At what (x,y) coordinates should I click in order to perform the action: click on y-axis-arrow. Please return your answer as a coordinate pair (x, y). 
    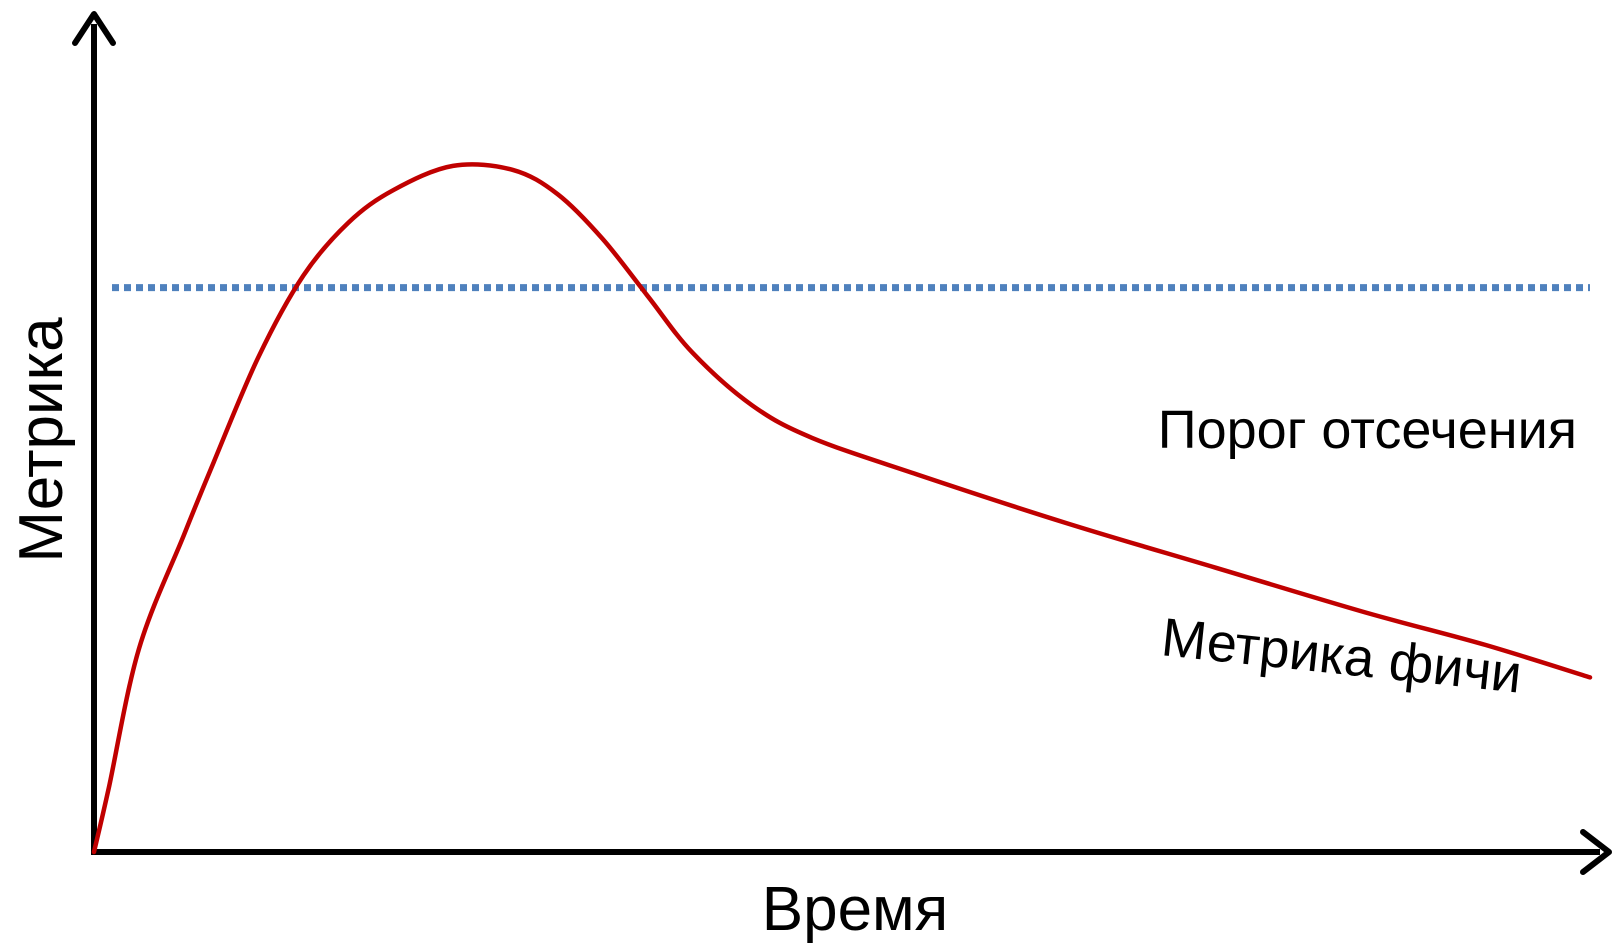
    Looking at the image, I should click on (94, 28).